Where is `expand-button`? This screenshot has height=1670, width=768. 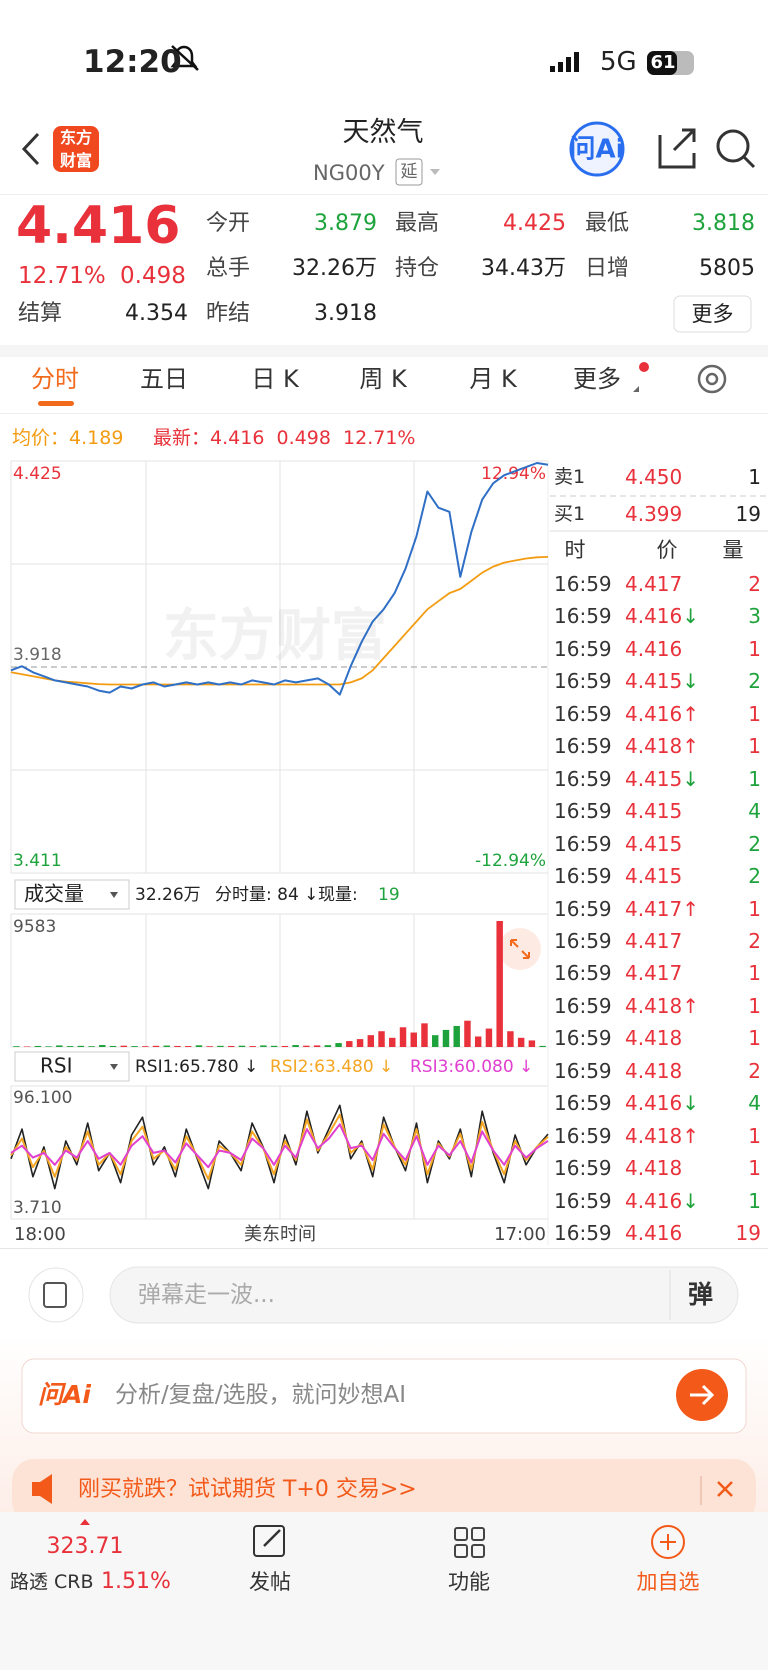 expand-button is located at coordinates (520, 949).